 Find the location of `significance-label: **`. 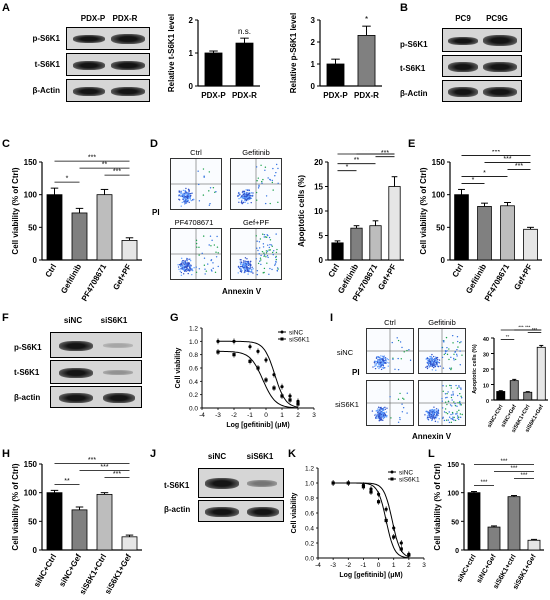

significance-label: ** is located at coordinates (357, 160).